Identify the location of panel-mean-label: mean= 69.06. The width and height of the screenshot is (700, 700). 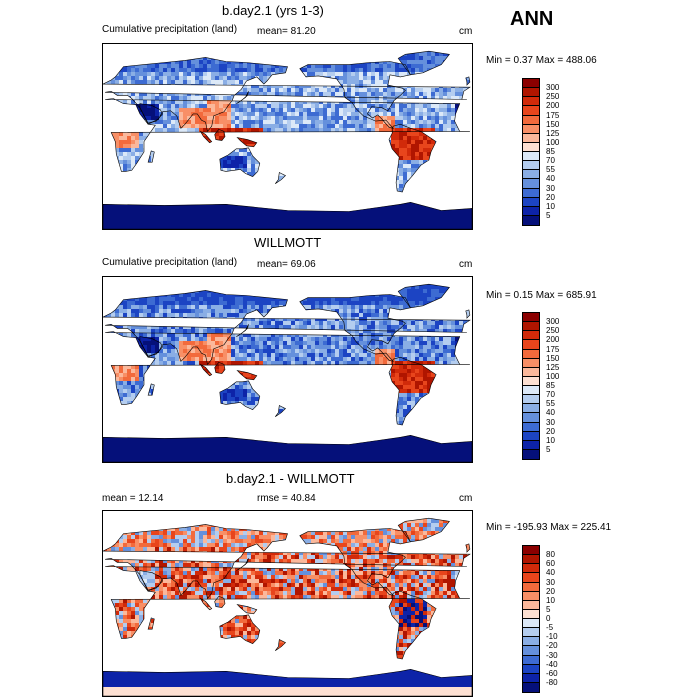
(286, 264).